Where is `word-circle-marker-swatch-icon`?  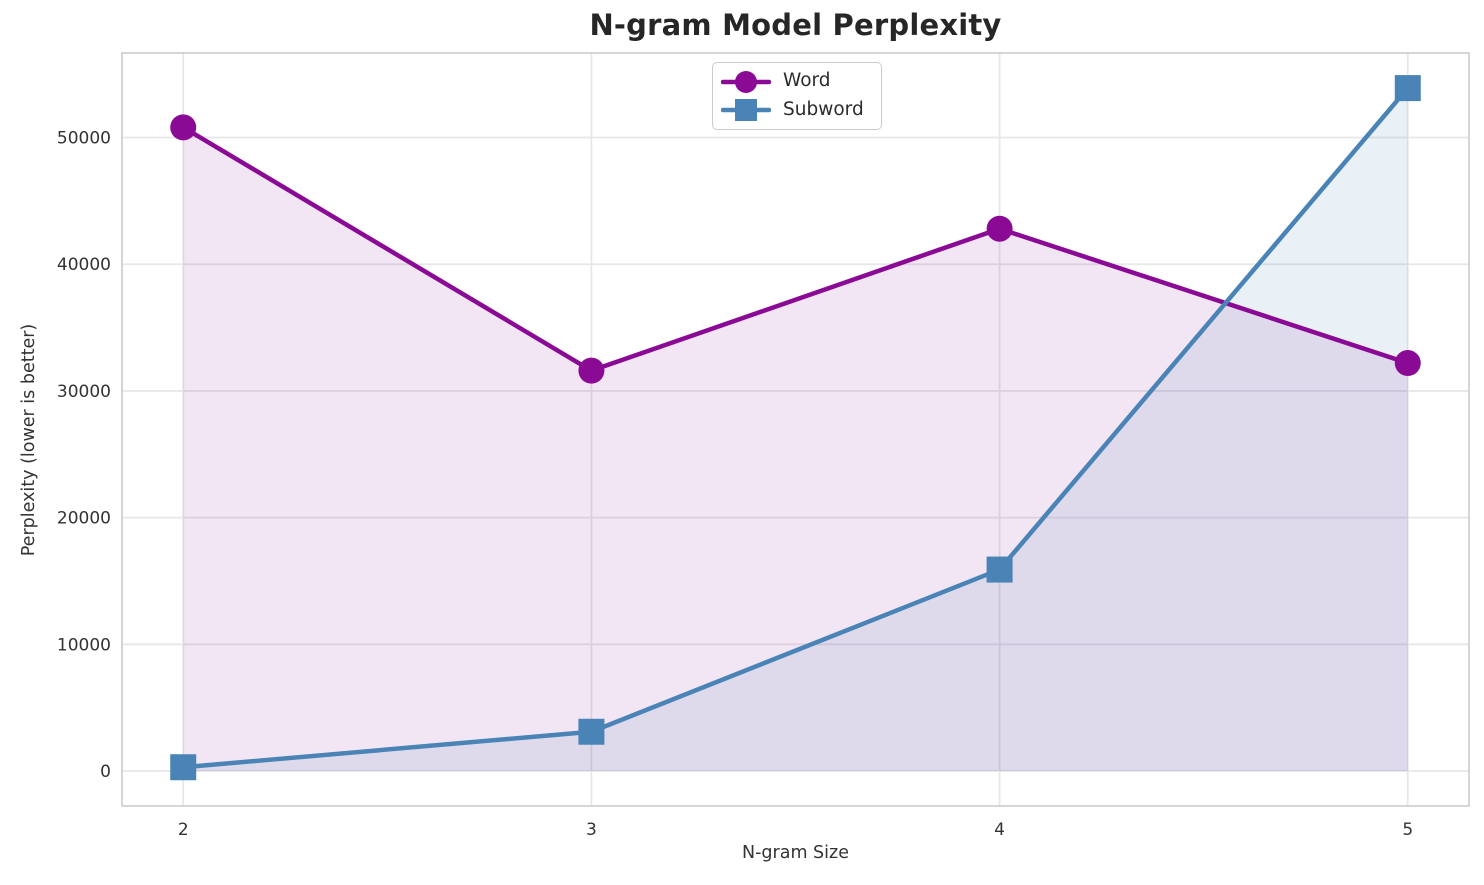 word-circle-marker-swatch-icon is located at coordinates (746, 81).